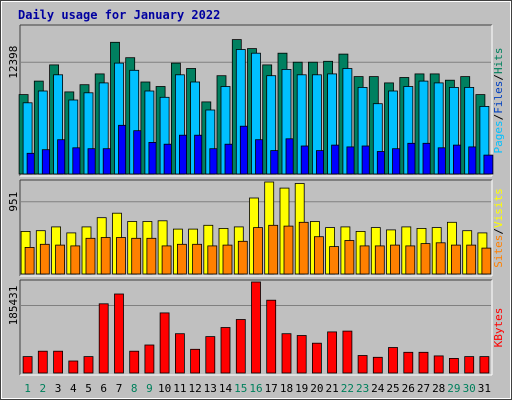  What do you see at coordinates (255, 388) in the screenshot?
I see `x-tick-day-16: 16` at bounding box center [255, 388].